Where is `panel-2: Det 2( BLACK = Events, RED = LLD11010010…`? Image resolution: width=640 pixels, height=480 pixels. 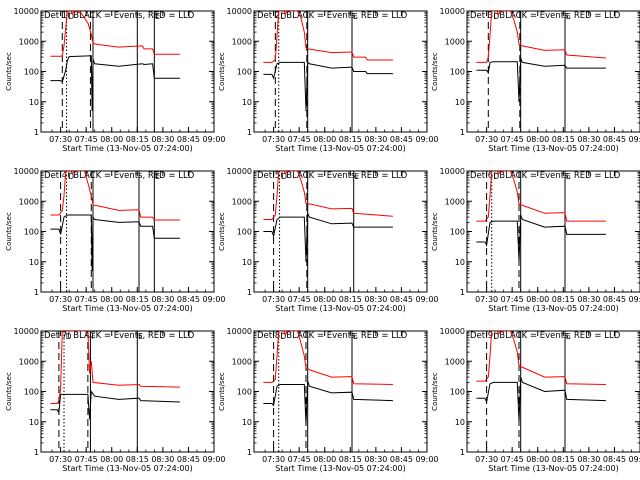
panel-2: Det 2( BLACK = Events, RED = LLD11010010… is located at coordinates (328, 80).